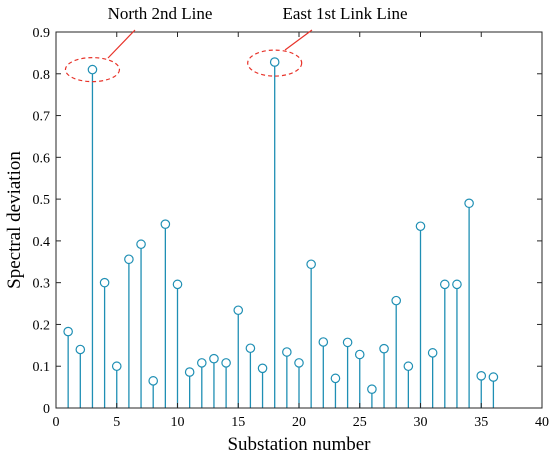  I want to click on x-axis-label: Substation number, so click(299, 444).